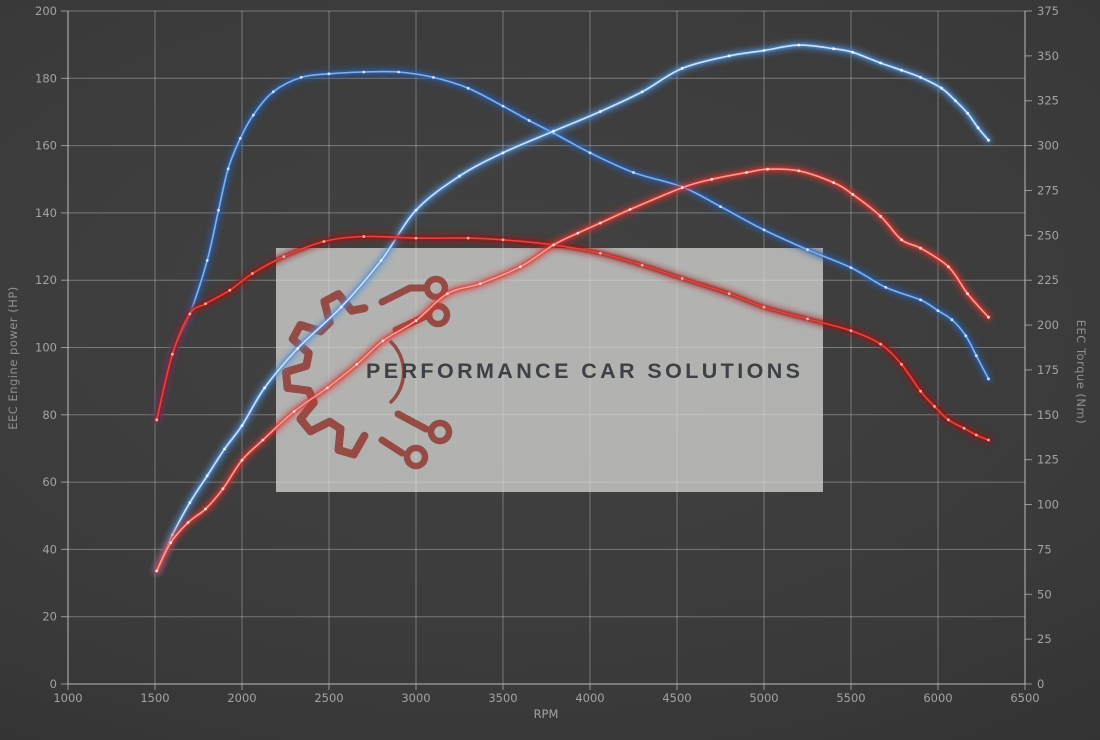 The image size is (1100, 740). I want to click on x-tick-label: 4000, so click(589, 698).